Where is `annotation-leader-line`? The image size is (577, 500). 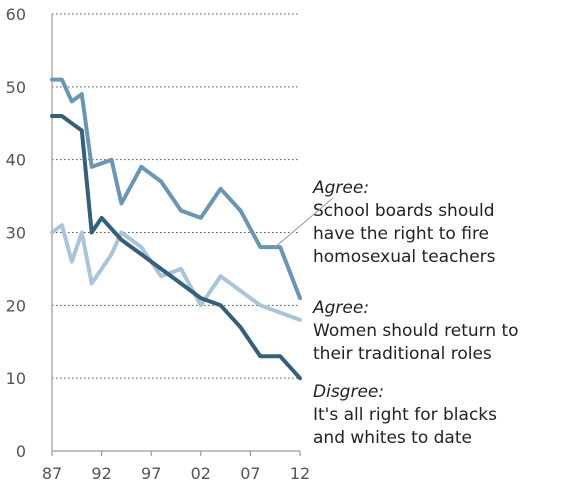 annotation-leader-line is located at coordinates (304, 222).